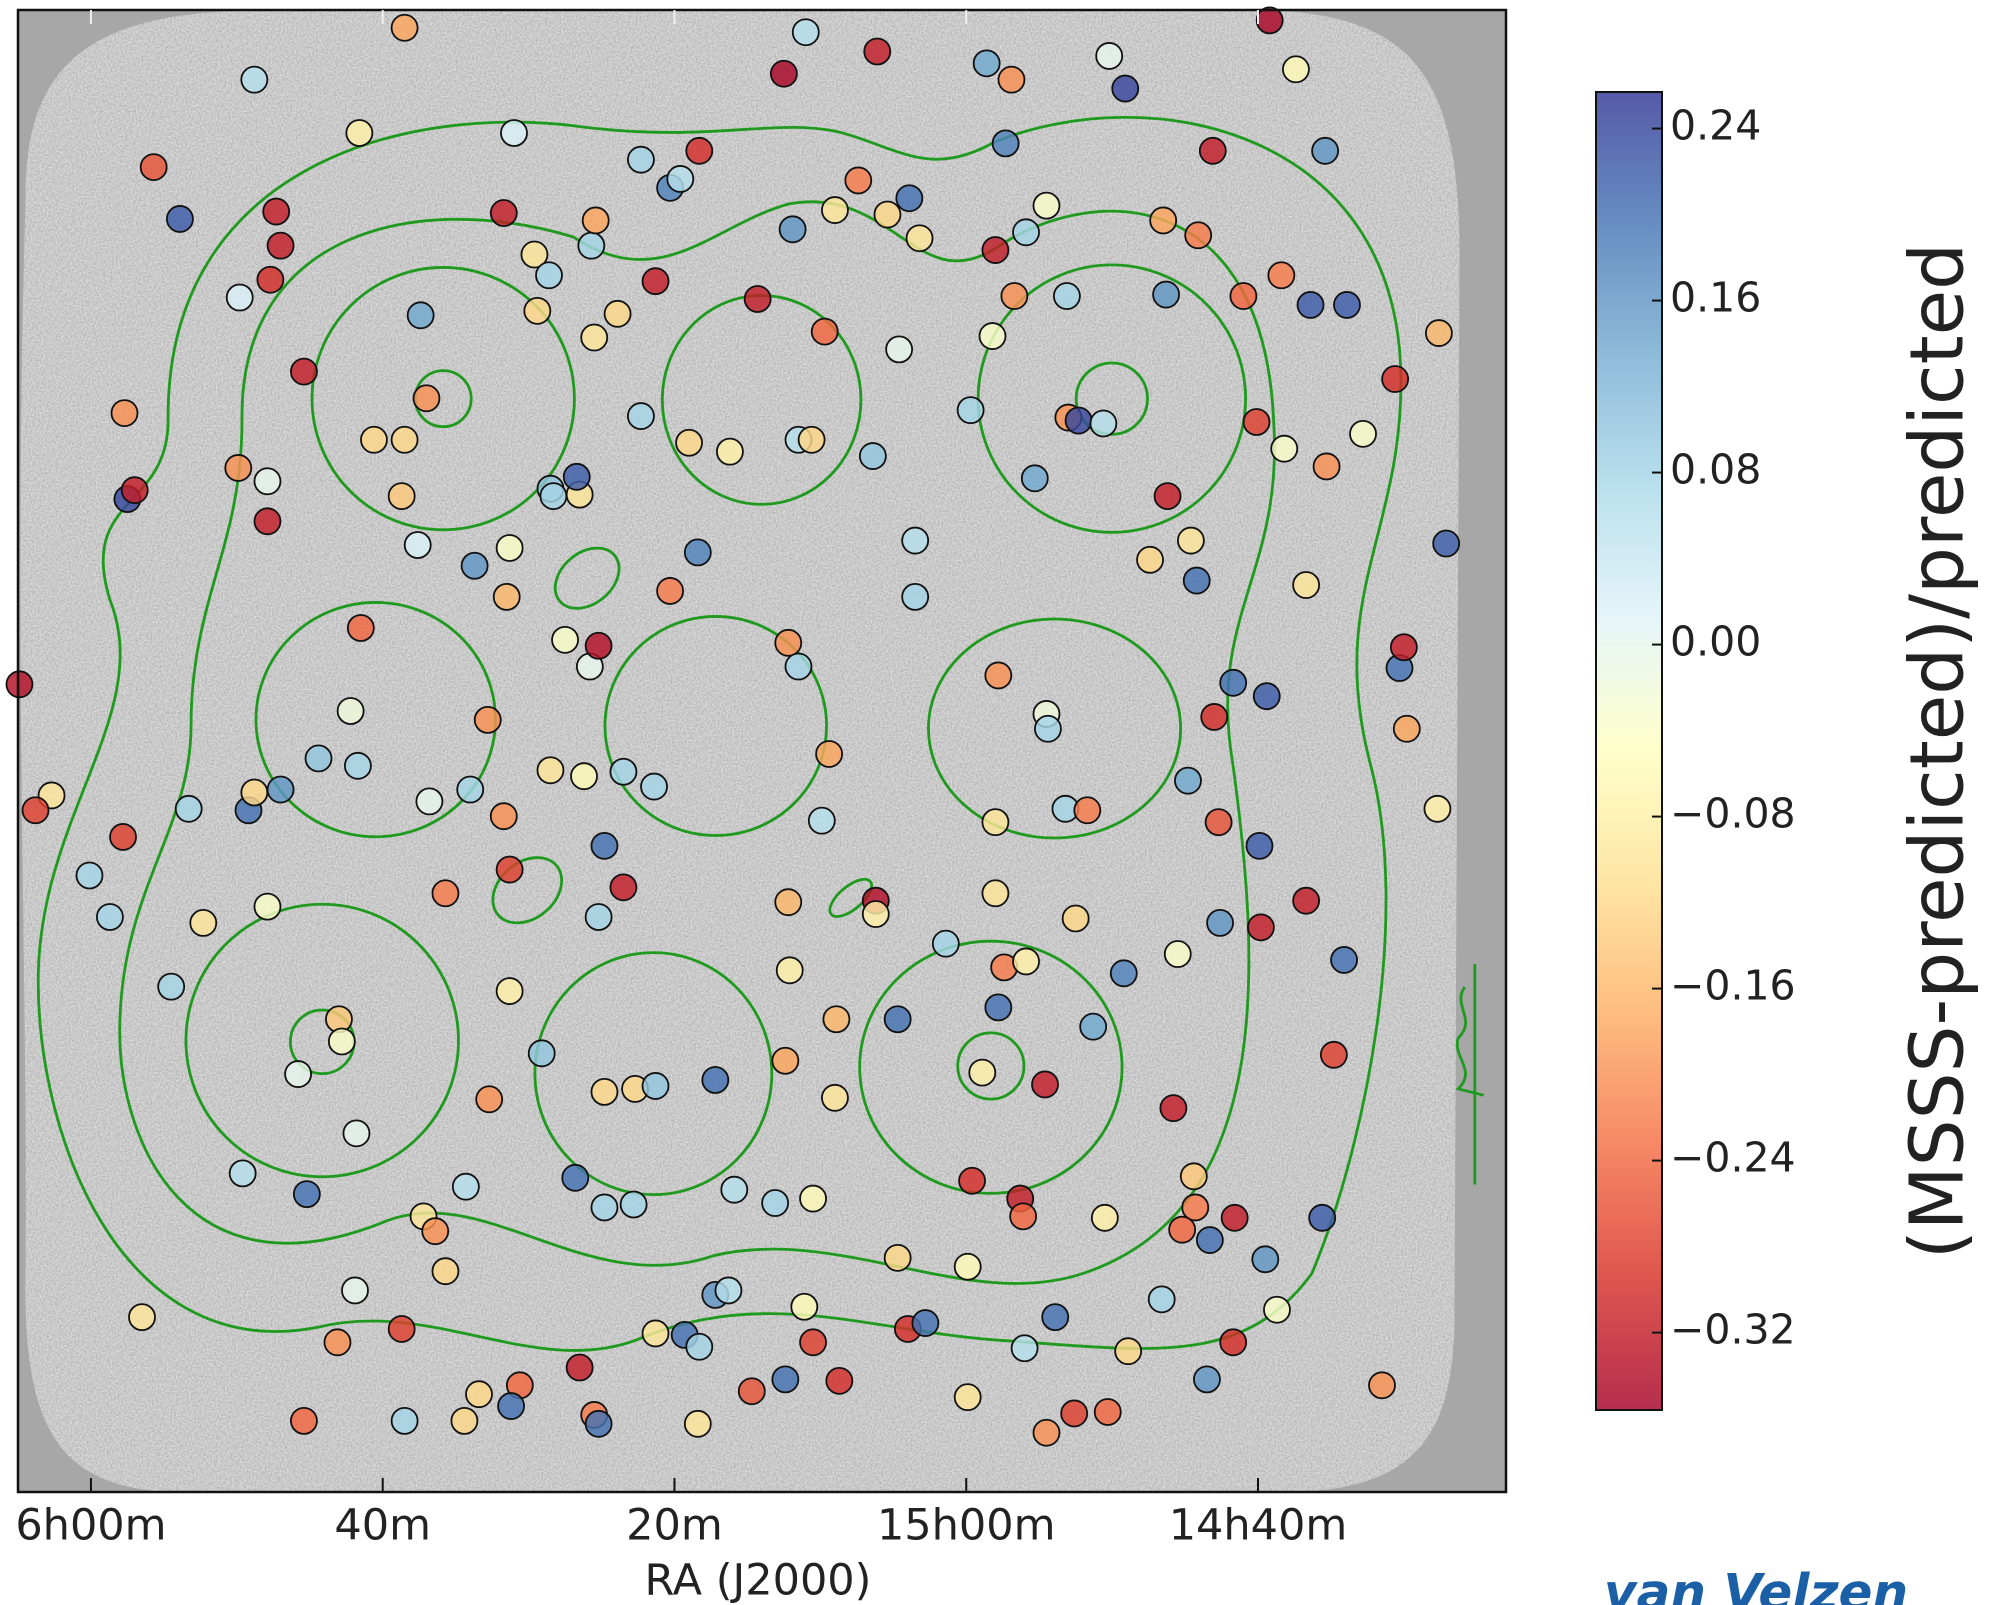 This screenshot has width=1997, height=1605. Describe the element at coordinates (1733, 1330) in the screenshot. I see `colorbar-tick-label: −0.32` at that location.